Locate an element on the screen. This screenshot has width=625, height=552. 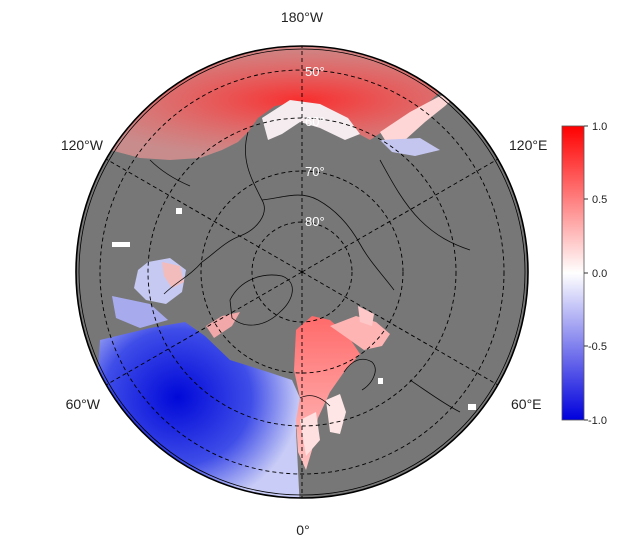
colorbar: 1.0 0.5 0.0 -0.5 -1.0 is located at coordinates (584, 274).